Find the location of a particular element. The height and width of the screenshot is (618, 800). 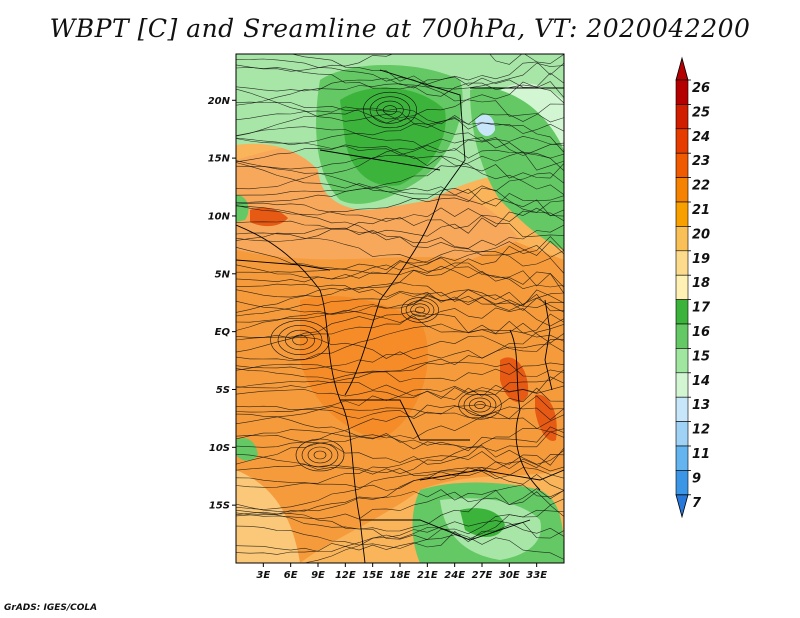

longitude-axis: 3E 6E 9E 12E 15E 18E 21E 24E 27E 30E 33E is located at coordinates (401, 572).